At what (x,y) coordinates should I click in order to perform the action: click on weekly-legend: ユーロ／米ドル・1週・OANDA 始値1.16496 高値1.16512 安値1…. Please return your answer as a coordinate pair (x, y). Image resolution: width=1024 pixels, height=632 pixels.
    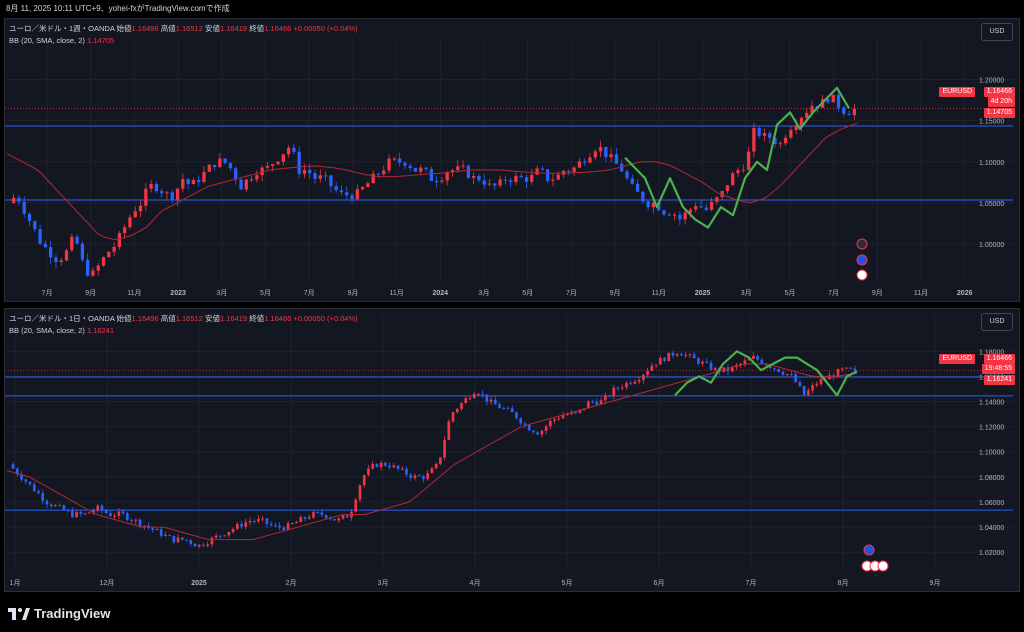
    Looking at the image, I should click on (183, 35).